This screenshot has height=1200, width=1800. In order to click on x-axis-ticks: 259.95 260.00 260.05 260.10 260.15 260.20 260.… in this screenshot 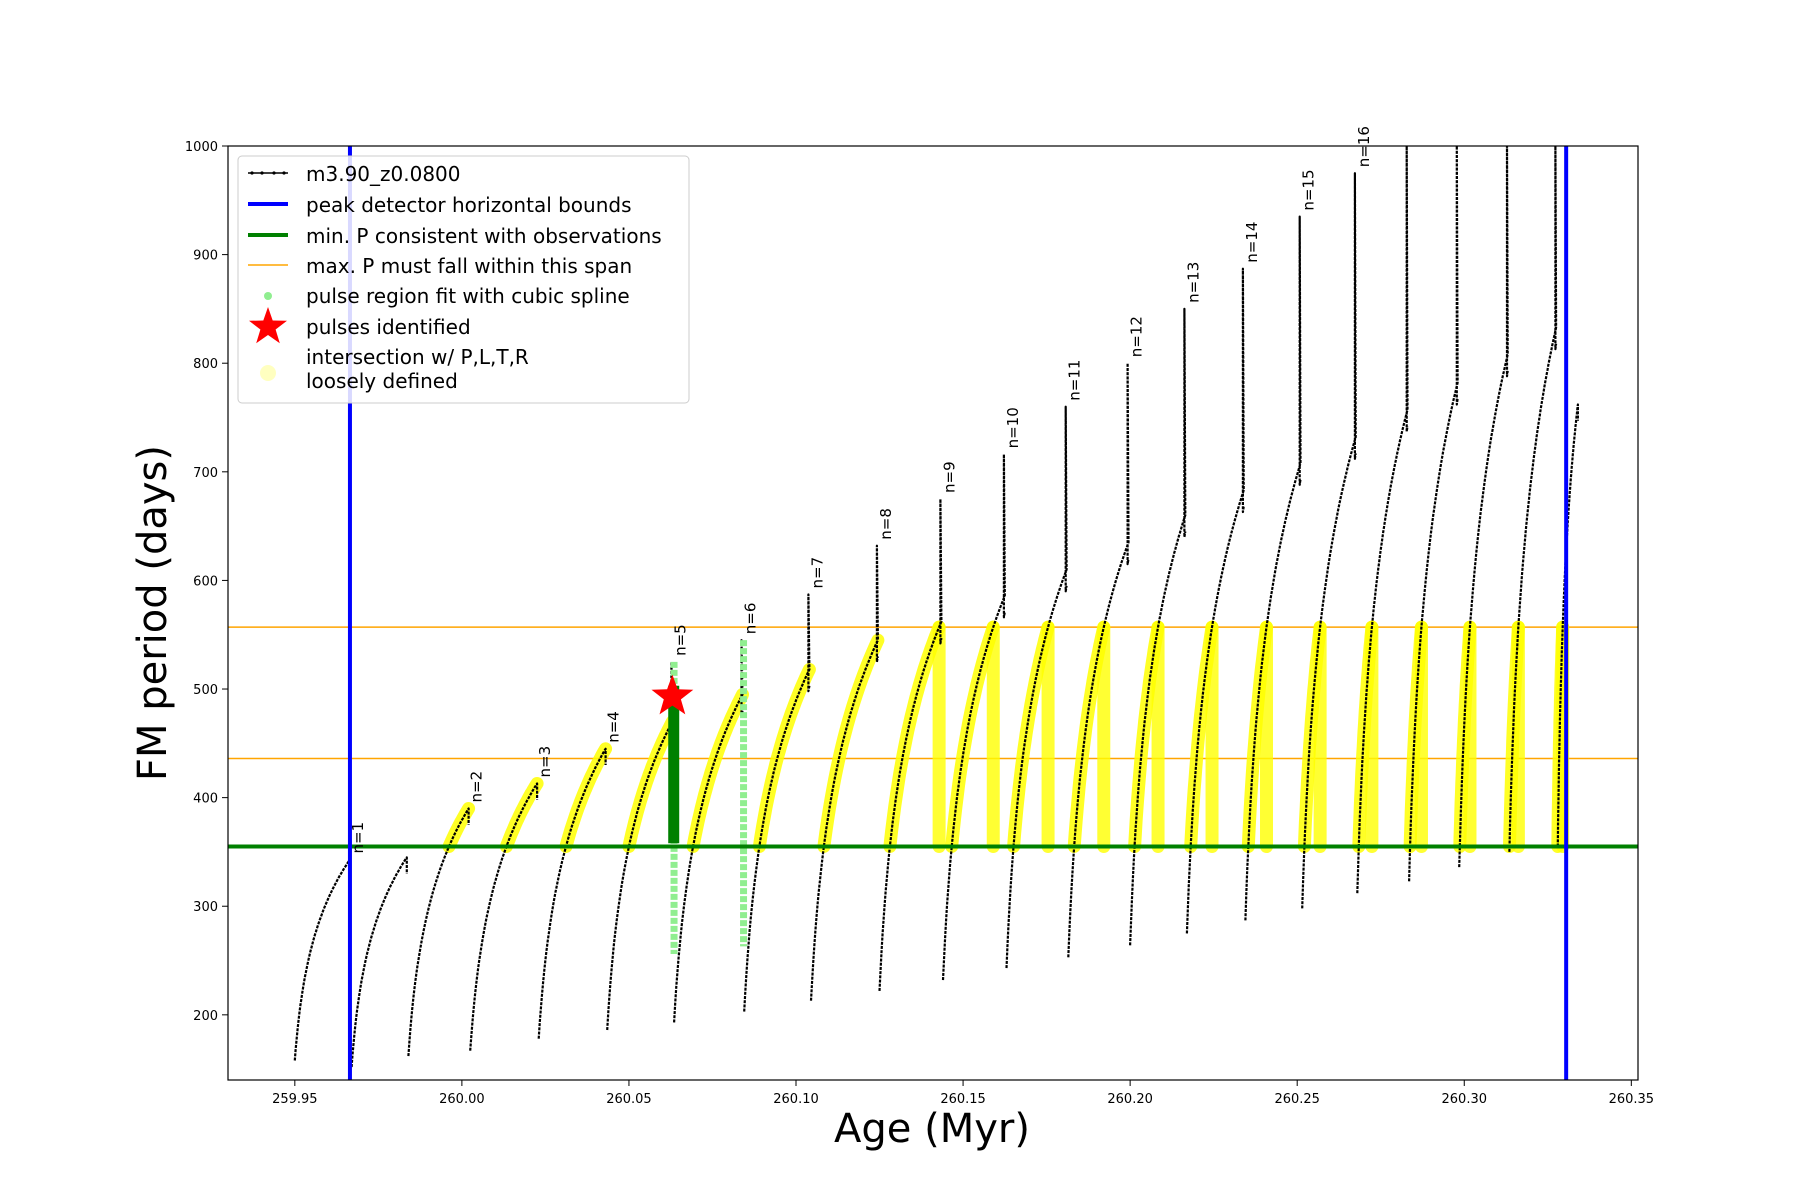, I will do `click(963, 1093)`.